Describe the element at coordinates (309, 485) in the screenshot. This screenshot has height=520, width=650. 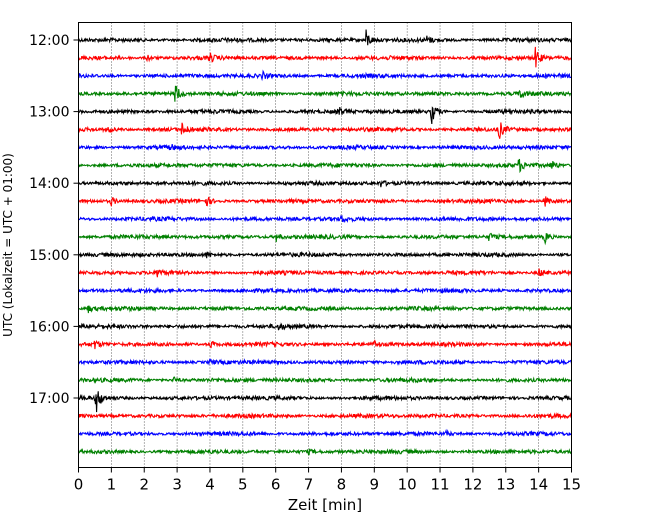
I see `x-tick-label: 7` at that location.